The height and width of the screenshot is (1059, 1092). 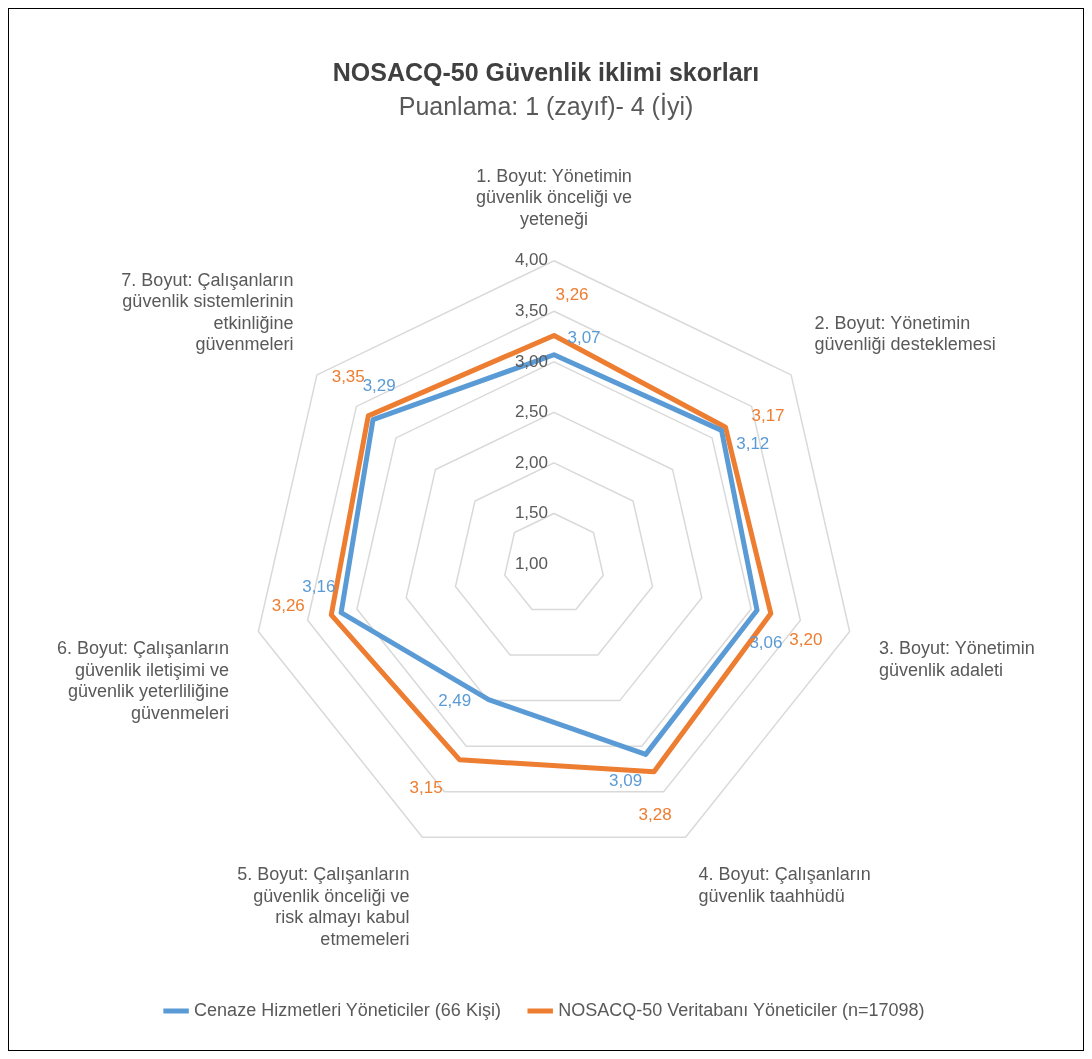 I want to click on chart-title: NOSACQ-50 Güvenlik iklimi skorları, so click(x=546, y=71).